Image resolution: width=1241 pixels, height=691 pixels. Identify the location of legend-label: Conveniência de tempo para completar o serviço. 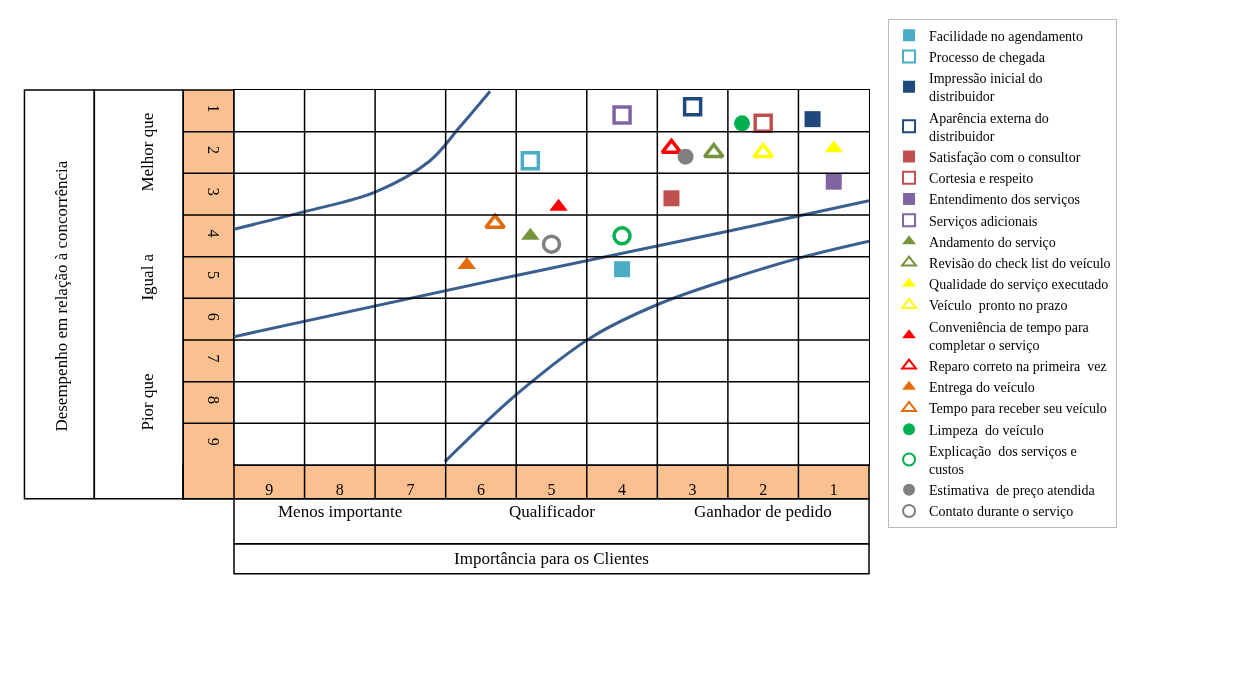
(1009, 336).